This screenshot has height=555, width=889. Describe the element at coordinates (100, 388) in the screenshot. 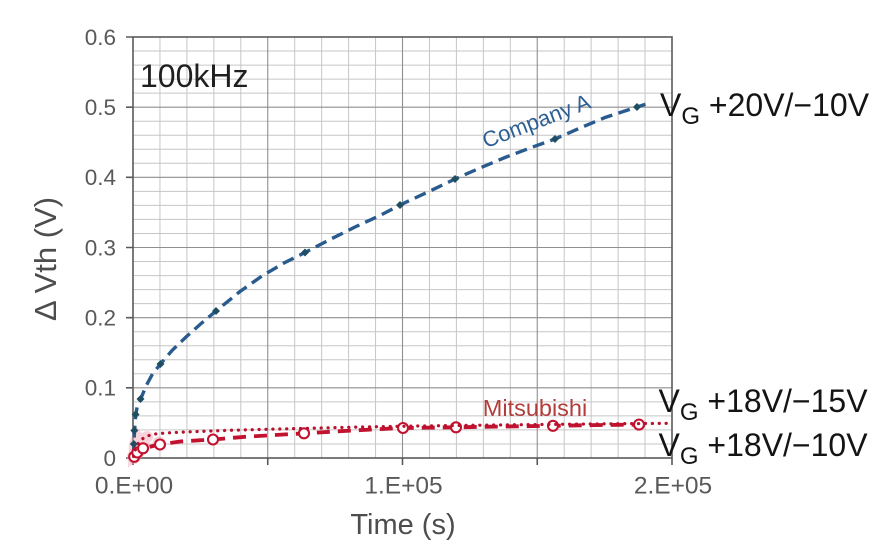

I see `svg-text: 0.1` at that location.